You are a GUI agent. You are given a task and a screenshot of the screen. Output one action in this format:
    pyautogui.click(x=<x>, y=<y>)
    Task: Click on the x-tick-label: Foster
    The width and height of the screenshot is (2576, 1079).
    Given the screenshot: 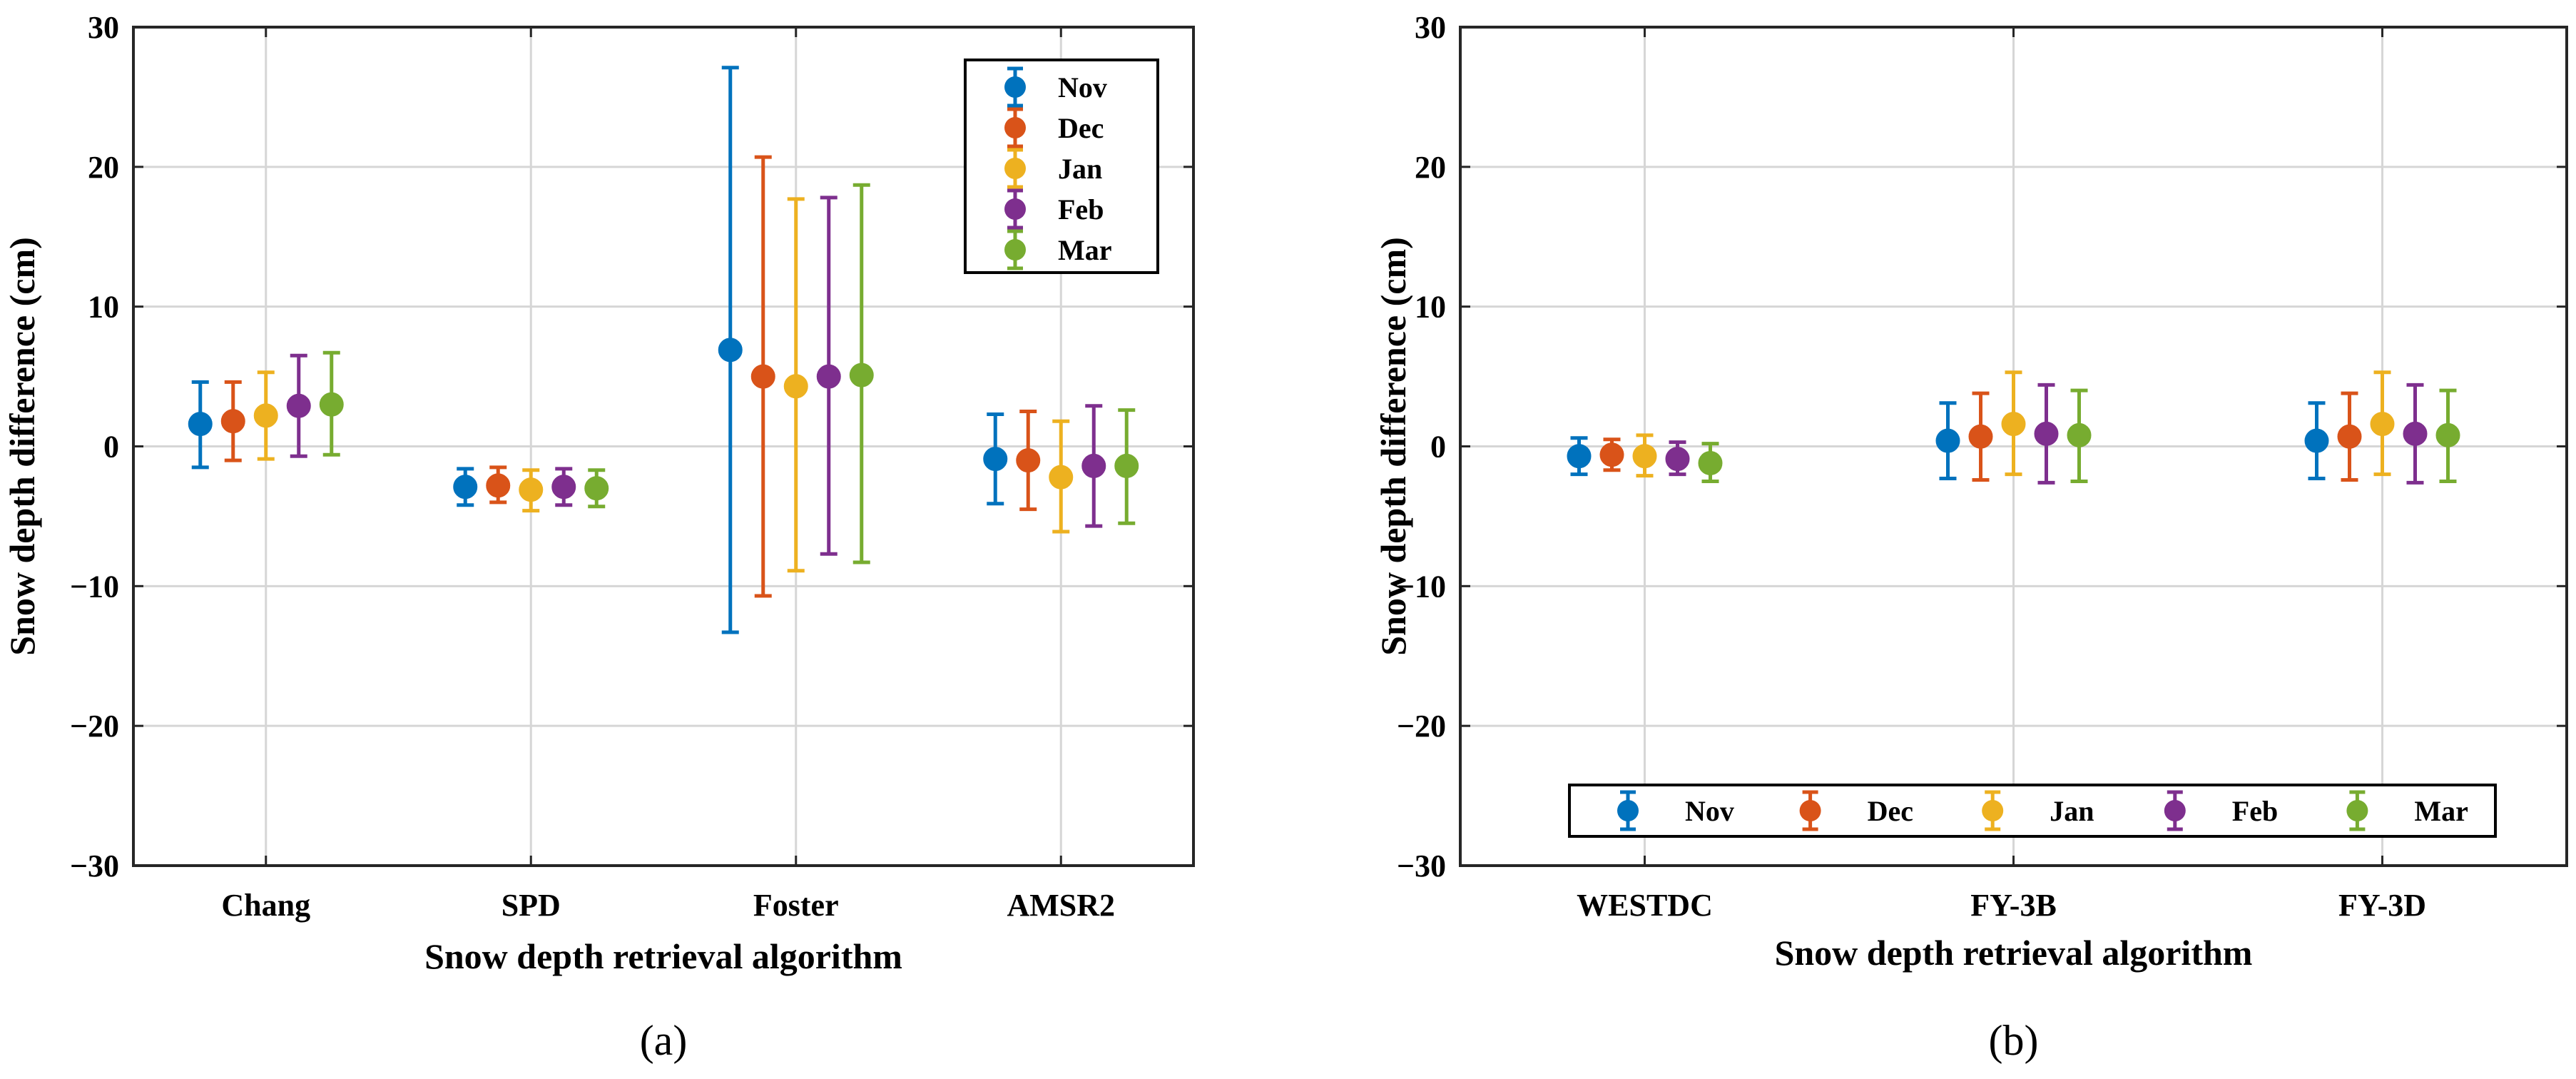 What is the action you would take?
    pyautogui.click(x=796, y=905)
    